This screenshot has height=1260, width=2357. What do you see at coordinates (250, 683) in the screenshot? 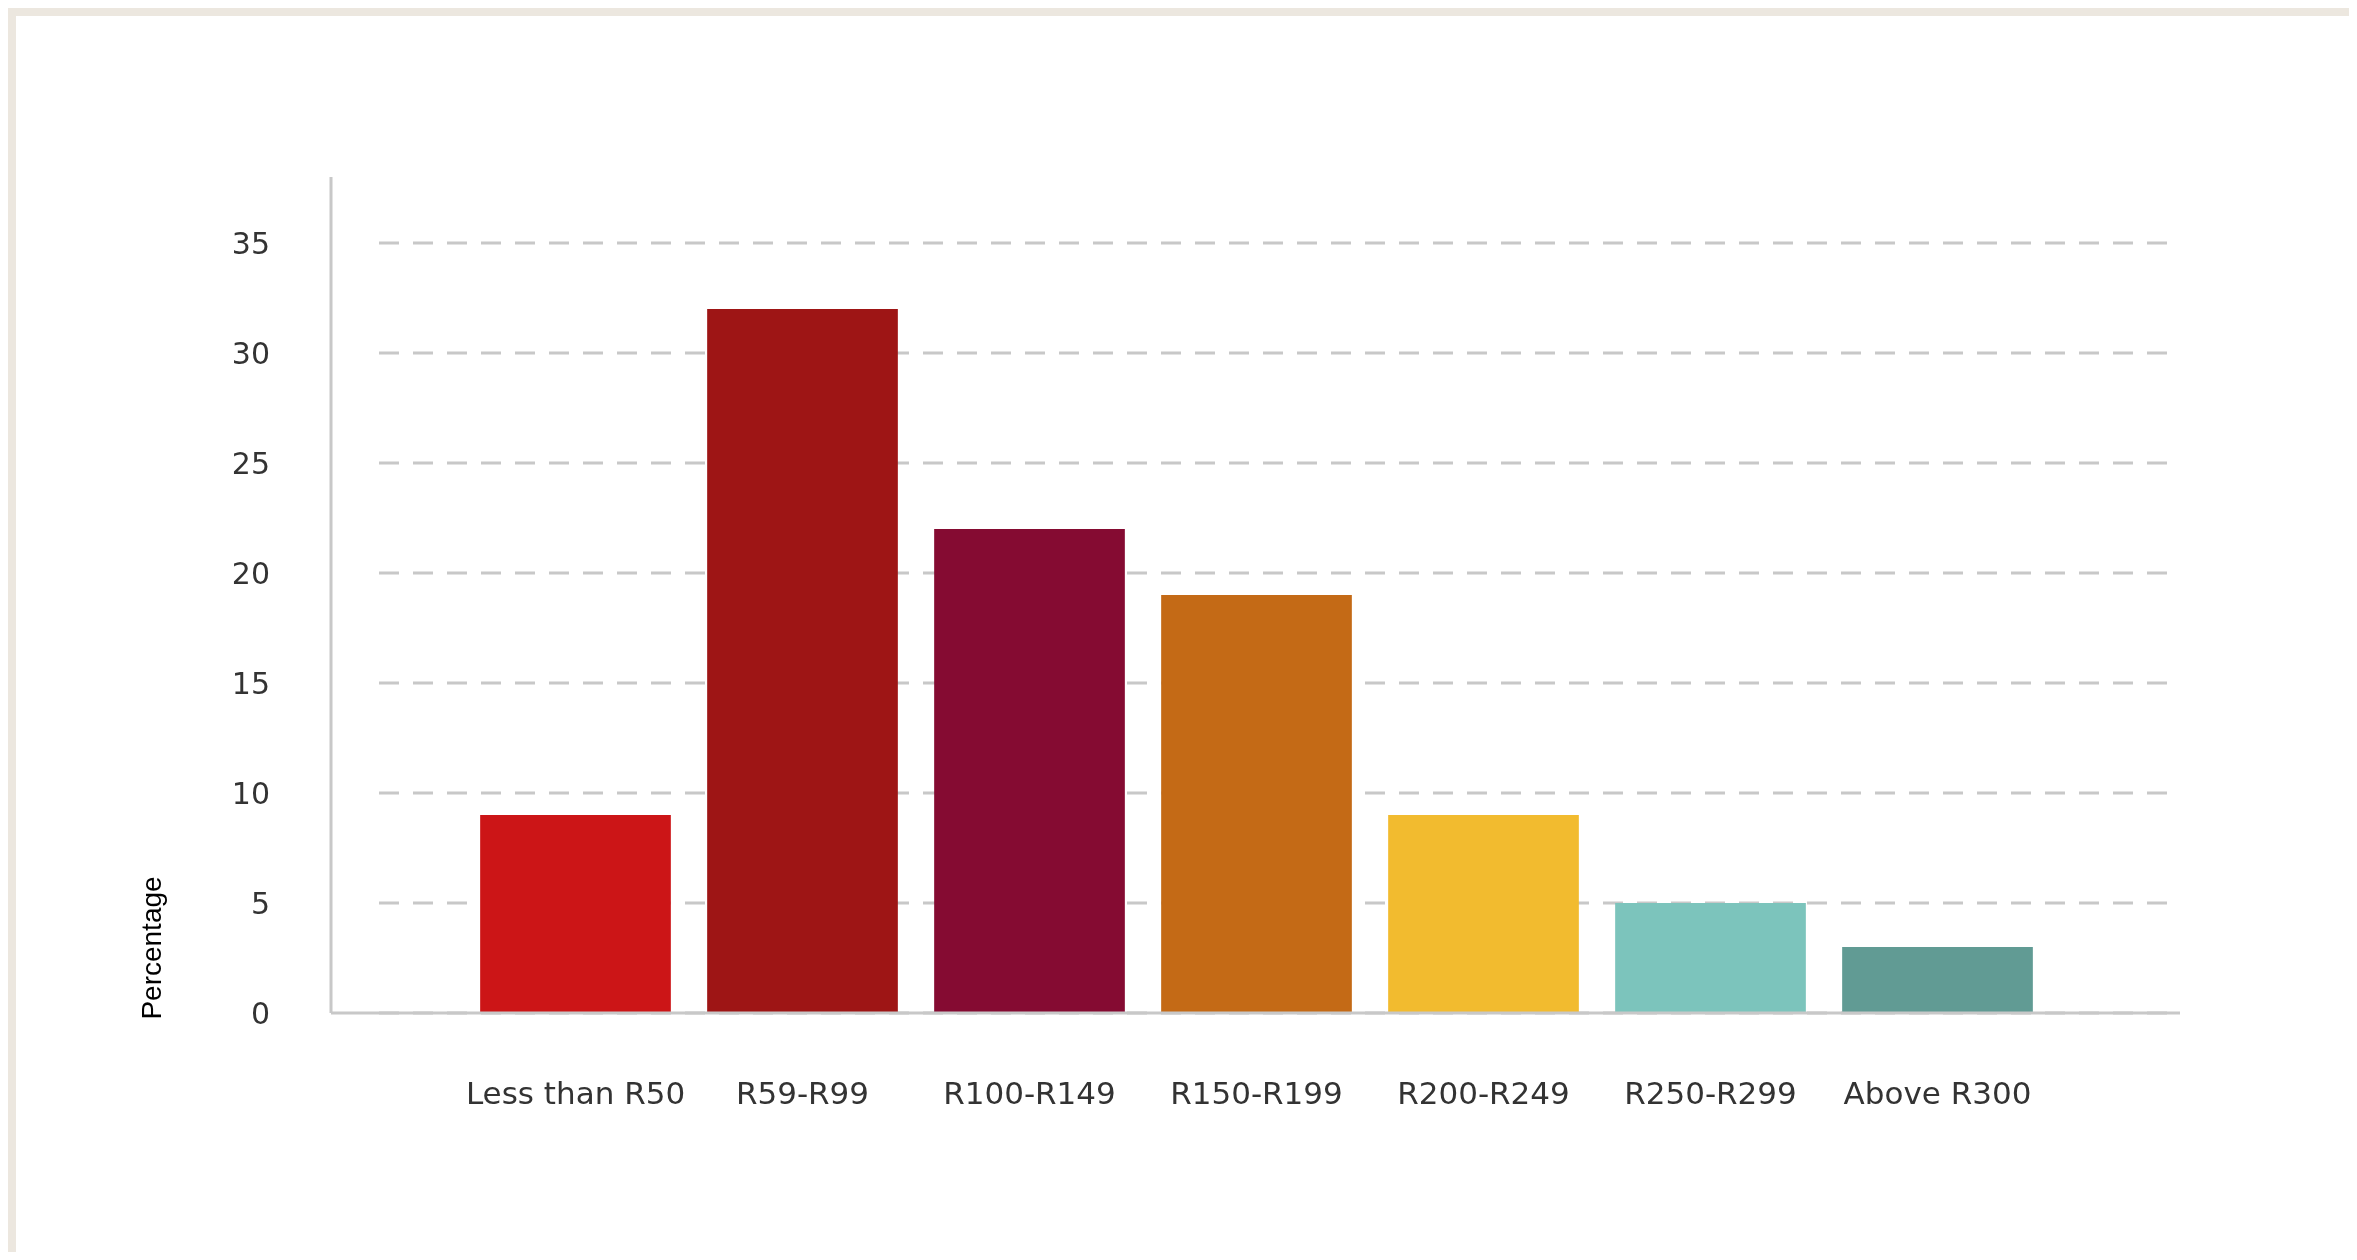
I see `y-tick-label: 15` at bounding box center [250, 683].